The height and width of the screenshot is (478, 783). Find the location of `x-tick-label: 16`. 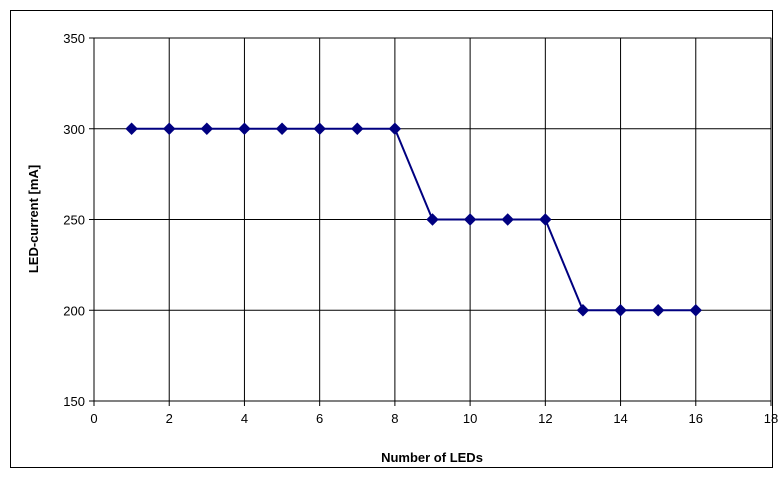

x-tick-label: 16 is located at coordinates (696, 418).